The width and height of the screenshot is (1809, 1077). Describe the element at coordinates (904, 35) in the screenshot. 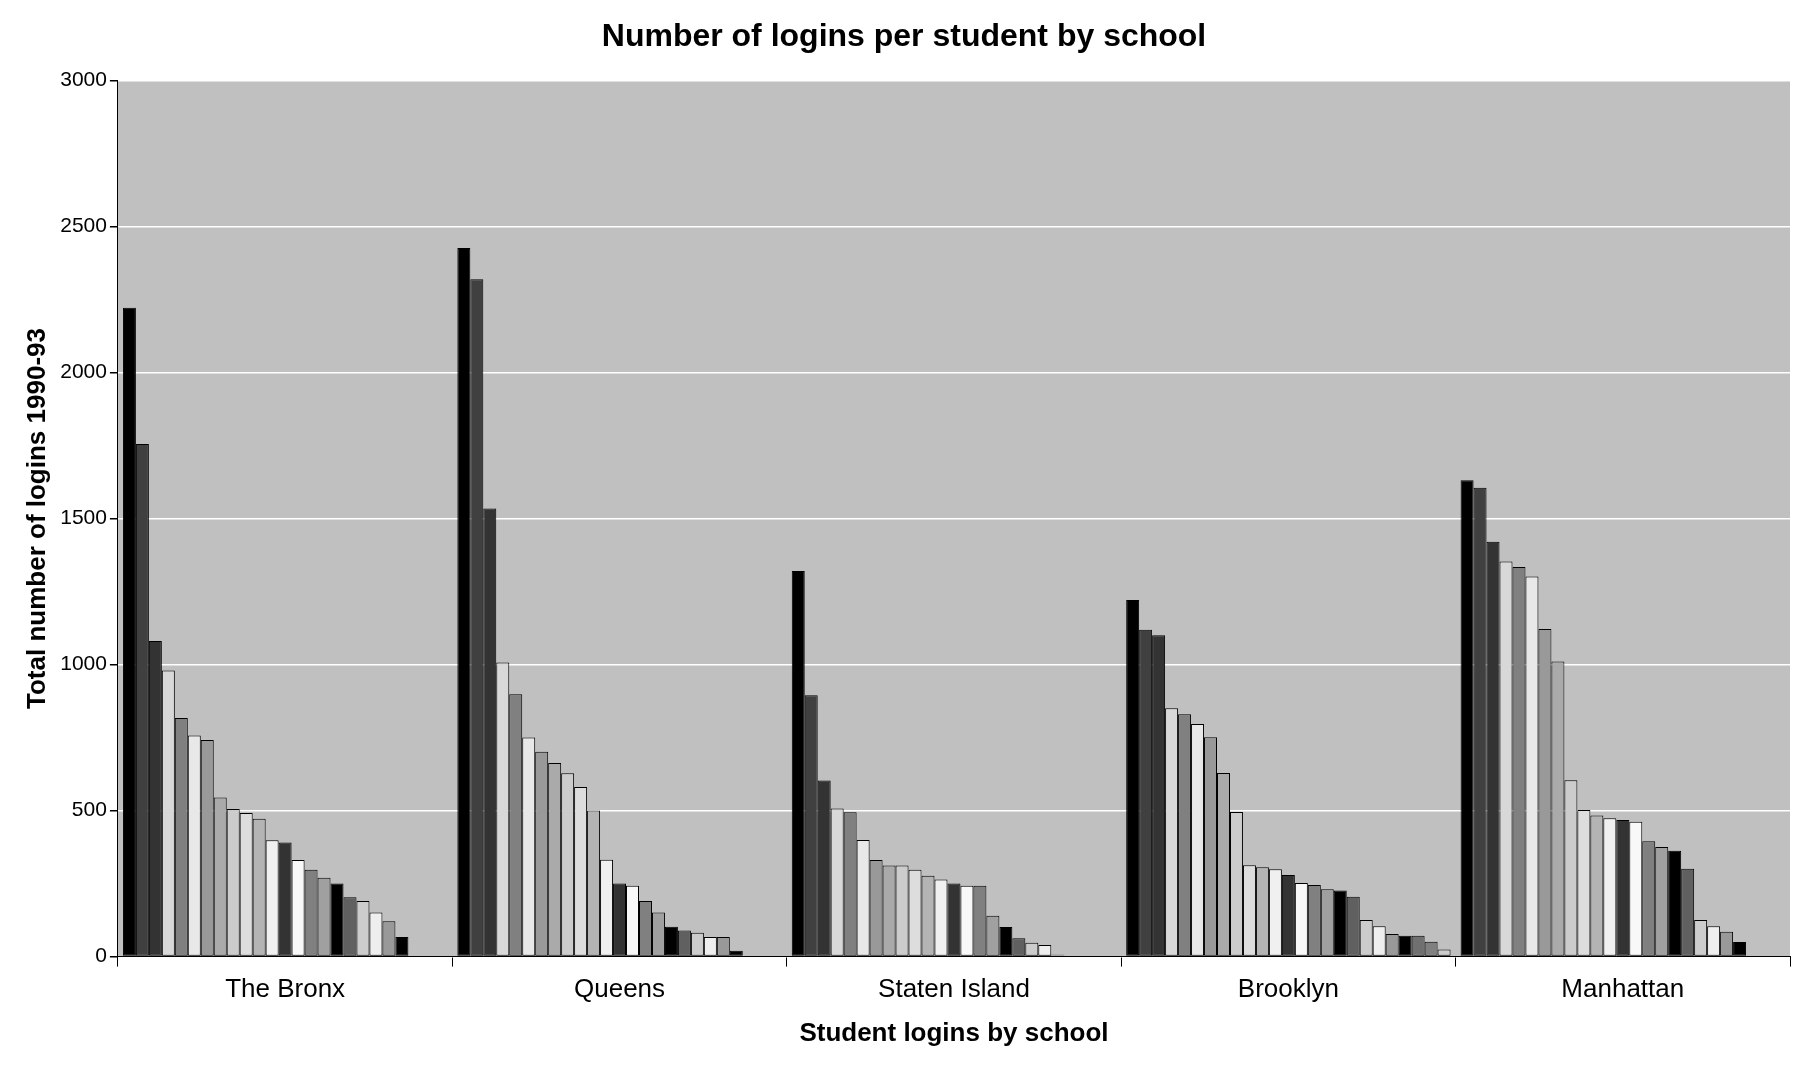

I see `chart-title: Number of logins per student by school` at that location.